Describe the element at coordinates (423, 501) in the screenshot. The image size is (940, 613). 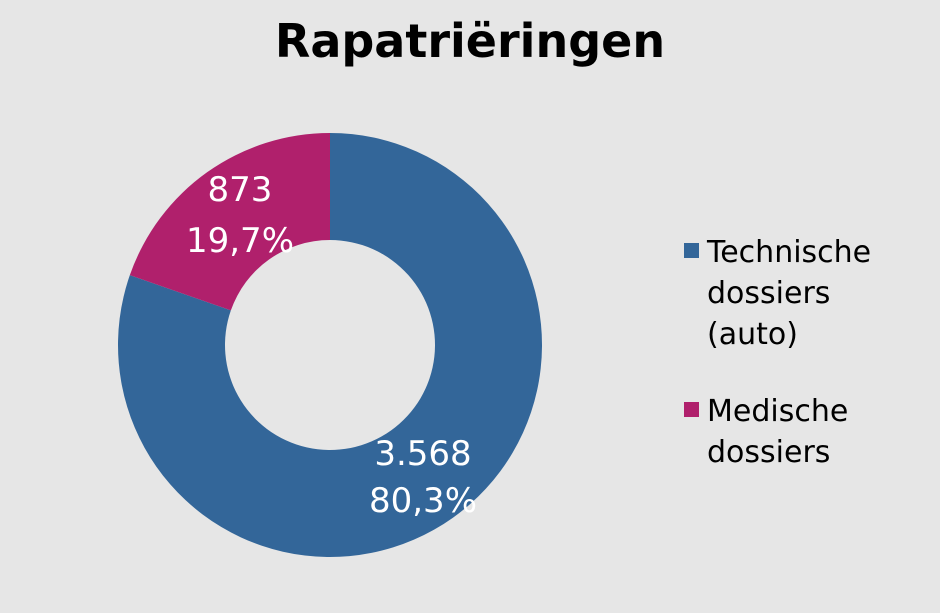
I see `slice-percent-label-technische: 80,3%` at that location.